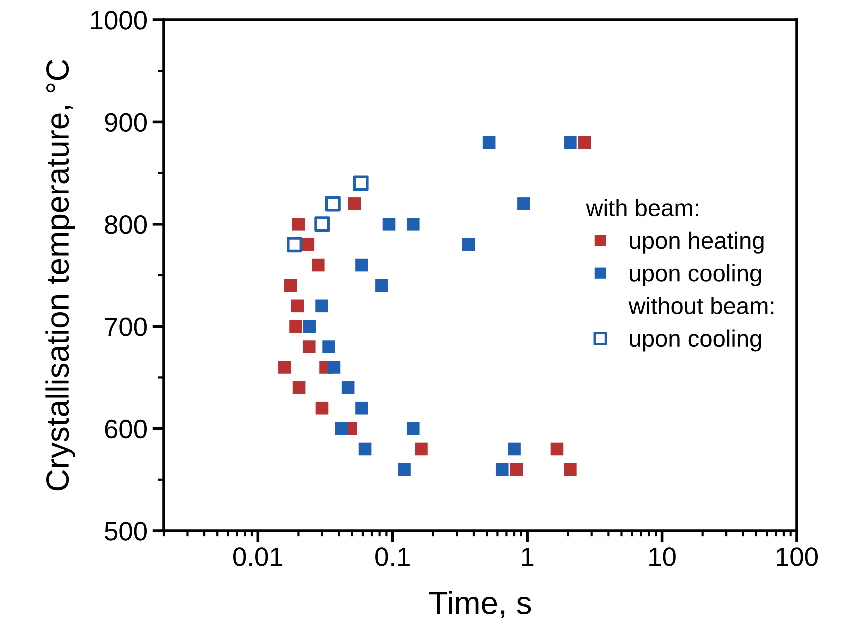 The width and height of the screenshot is (849, 638). I want to click on y-axis-title: Crystallisation temperature, °C, so click(61, 275).